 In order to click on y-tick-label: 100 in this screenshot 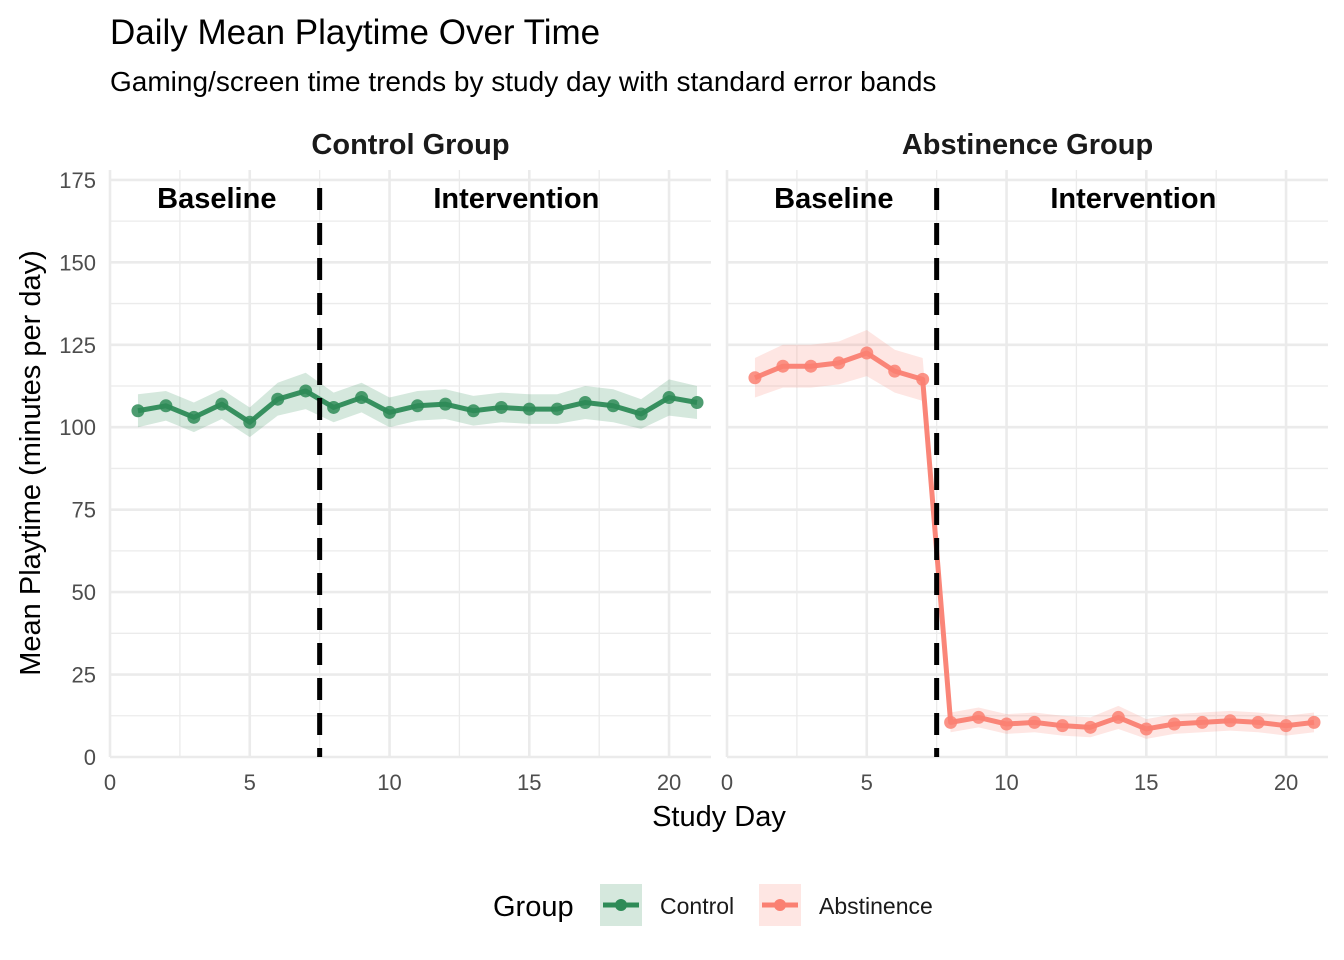, I will do `click(77, 427)`.